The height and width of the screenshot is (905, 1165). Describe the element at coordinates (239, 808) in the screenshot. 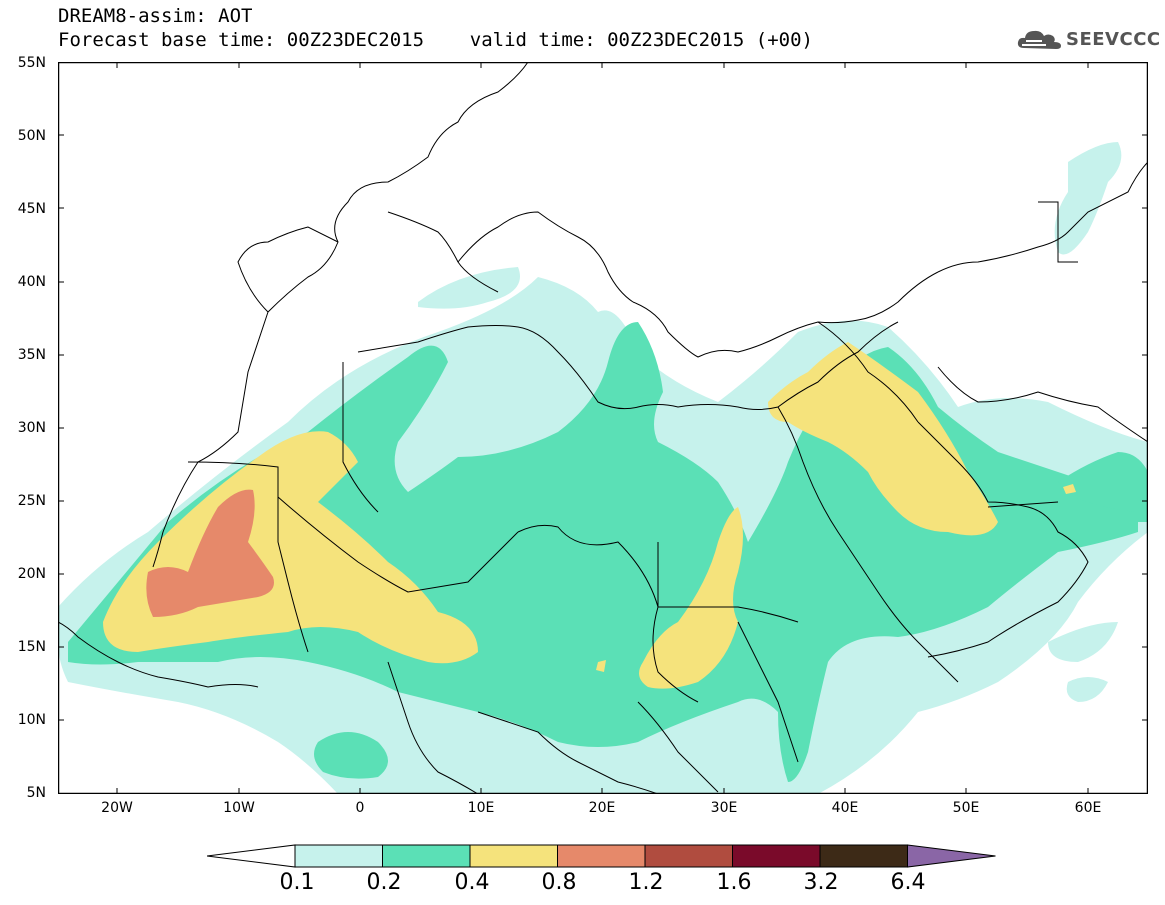

I see `lon-label-10w: 10W` at that location.